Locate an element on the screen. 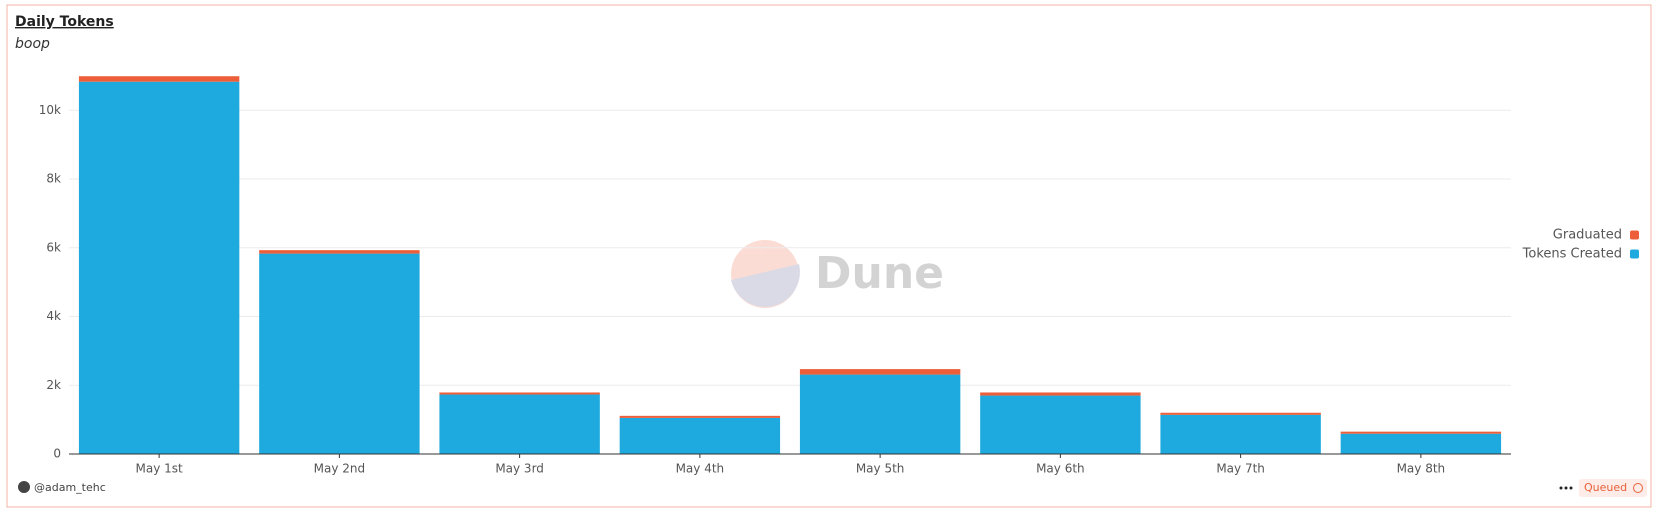 The width and height of the screenshot is (1659, 515). author-avatar is located at coordinates (24, 487).